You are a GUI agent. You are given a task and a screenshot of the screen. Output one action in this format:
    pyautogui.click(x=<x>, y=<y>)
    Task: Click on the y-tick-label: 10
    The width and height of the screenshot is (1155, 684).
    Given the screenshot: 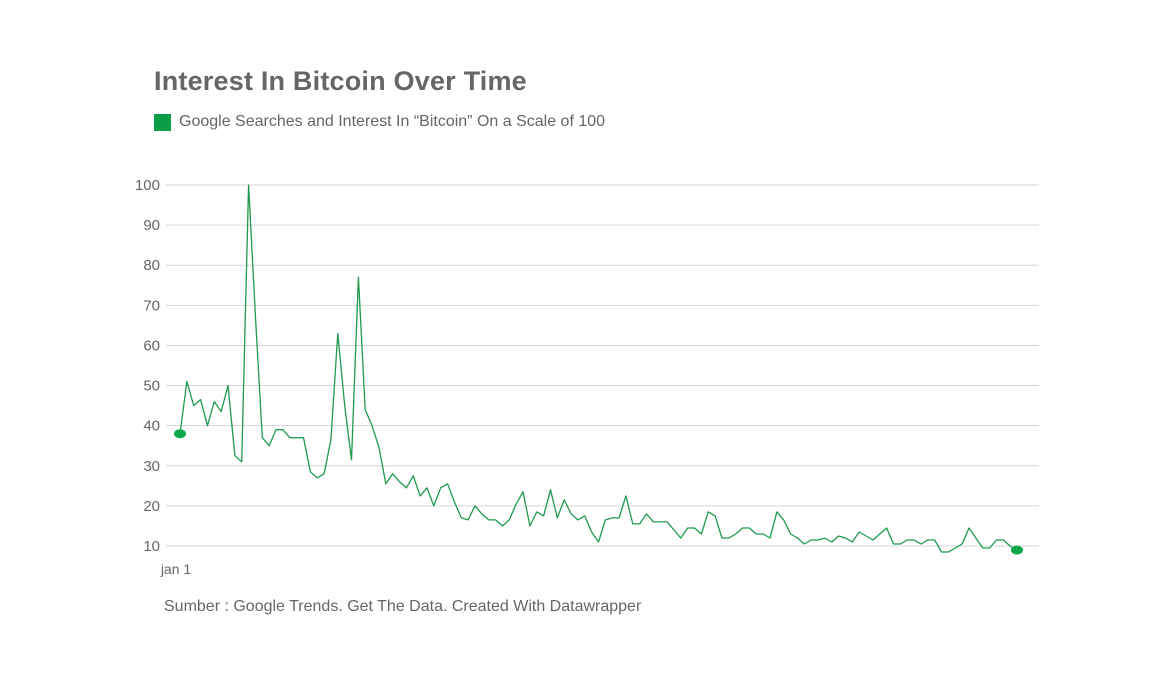 What is the action you would take?
    pyautogui.click(x=151, y=546)
    